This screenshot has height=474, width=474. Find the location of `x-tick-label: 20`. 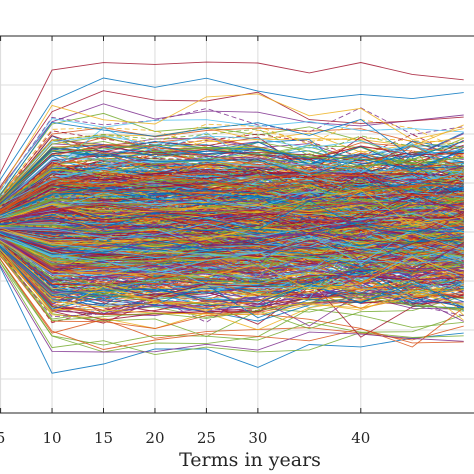

x-tick-label: 20 is located at coordinates (154, 438).